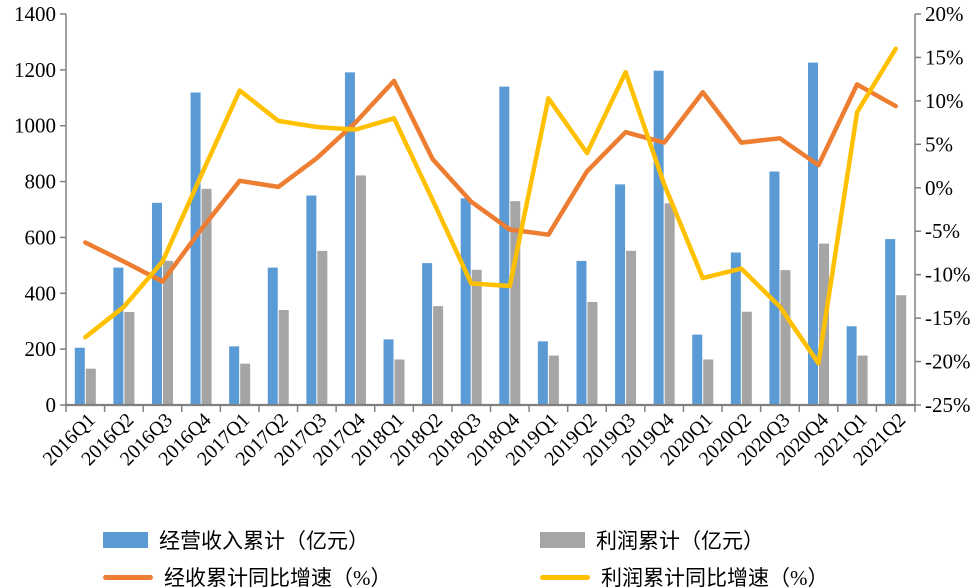 This screenshot has width=979, height=588. What do you see at coordinates (264, 541) in the screenshot?
I see `legend-label-revenue: 经营收入累计（亿元）` at bounding box center [264, 541].